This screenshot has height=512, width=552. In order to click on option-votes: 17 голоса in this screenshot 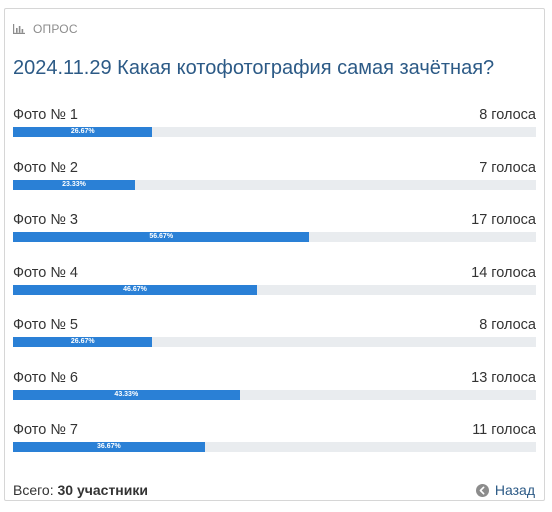, I will do `click(503, 220)`.